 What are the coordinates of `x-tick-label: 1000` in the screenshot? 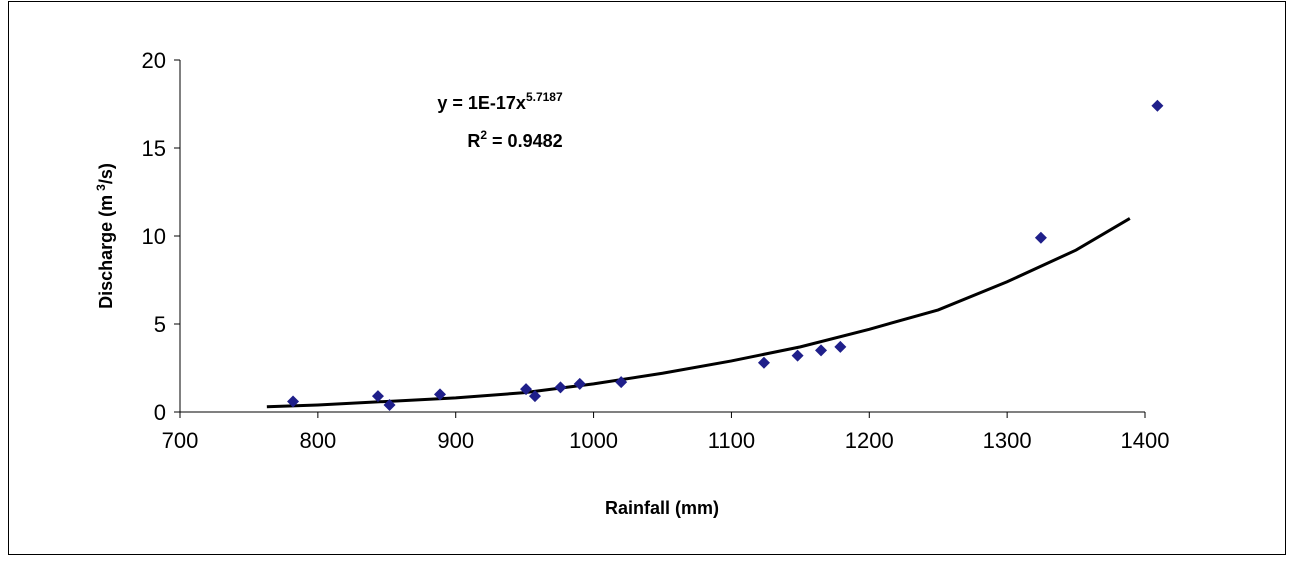 It's located at (593, 440).